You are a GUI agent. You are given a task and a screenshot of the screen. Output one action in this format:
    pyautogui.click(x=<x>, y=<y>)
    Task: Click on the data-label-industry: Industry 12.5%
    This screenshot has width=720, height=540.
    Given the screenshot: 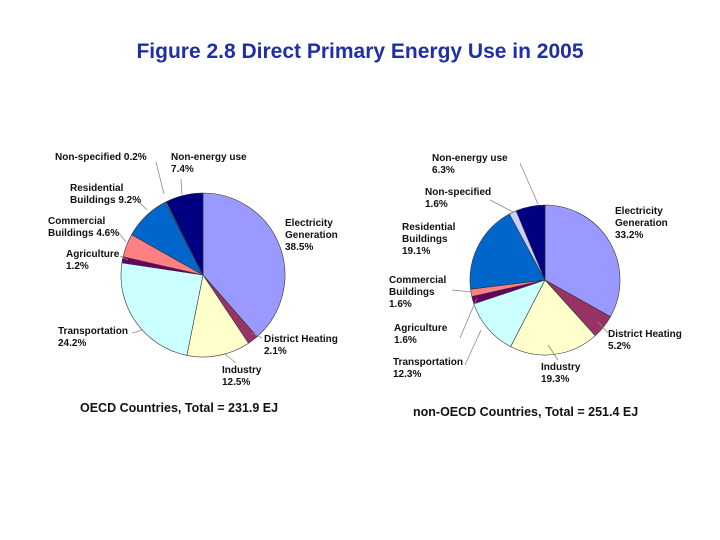 What is the action you would take?
    pyautogui.click(x=242, y=376)
    